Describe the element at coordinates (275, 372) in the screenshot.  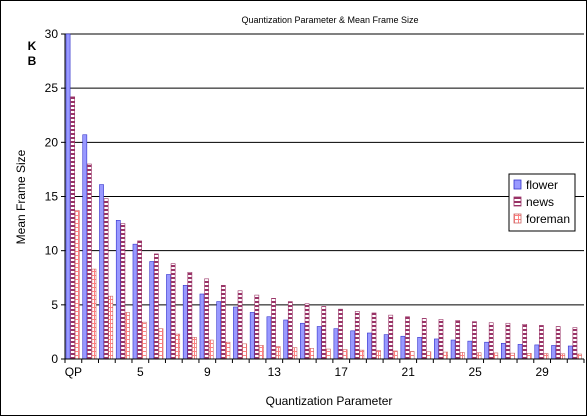
I see `x-tick-label: 13` at that location.